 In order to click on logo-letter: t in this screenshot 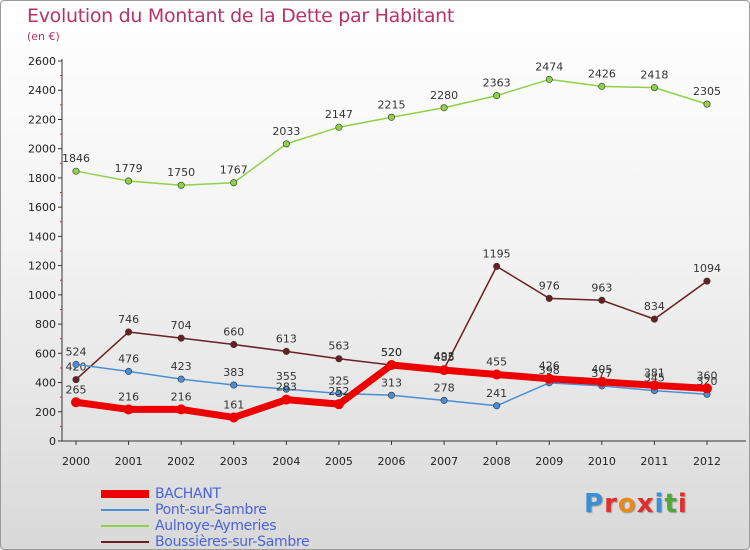, I will do `click(671, 504)`.